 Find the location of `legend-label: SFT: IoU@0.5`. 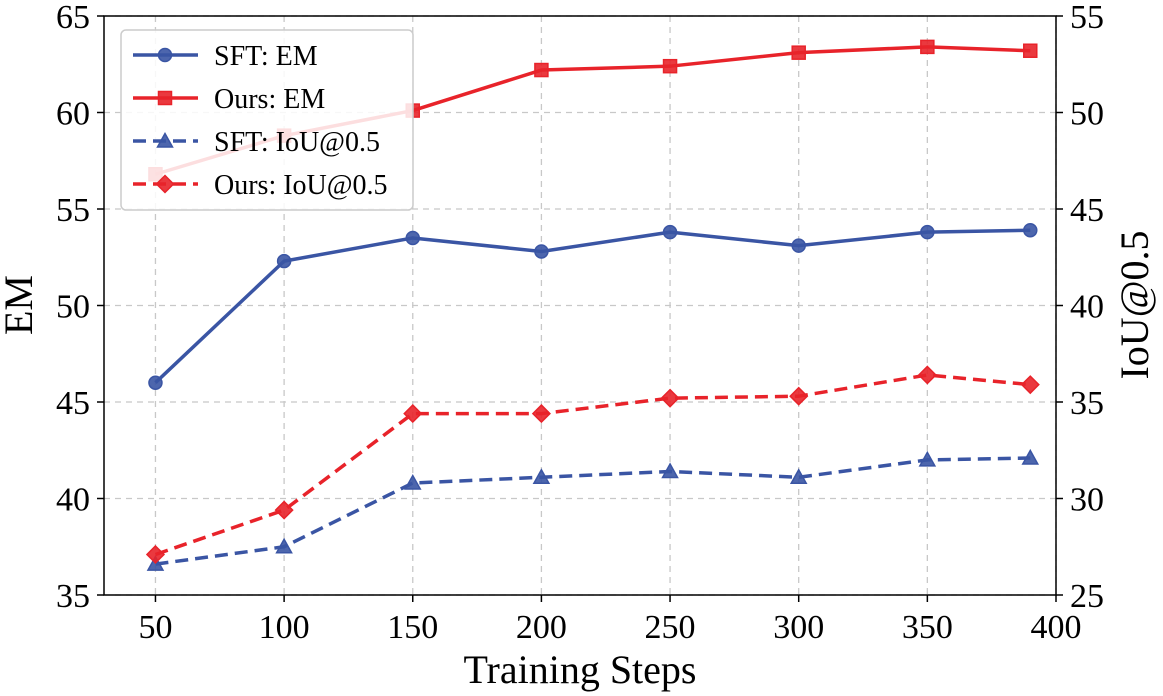

legend-label: SFT: IoU@0.5 is located at coordinates (297, 142).